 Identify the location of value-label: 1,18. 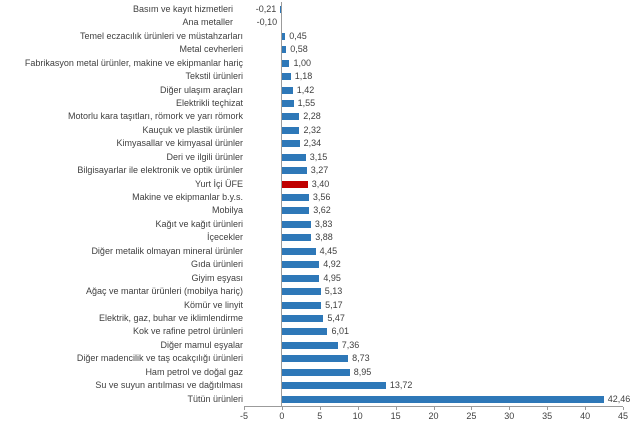
(303, 76).